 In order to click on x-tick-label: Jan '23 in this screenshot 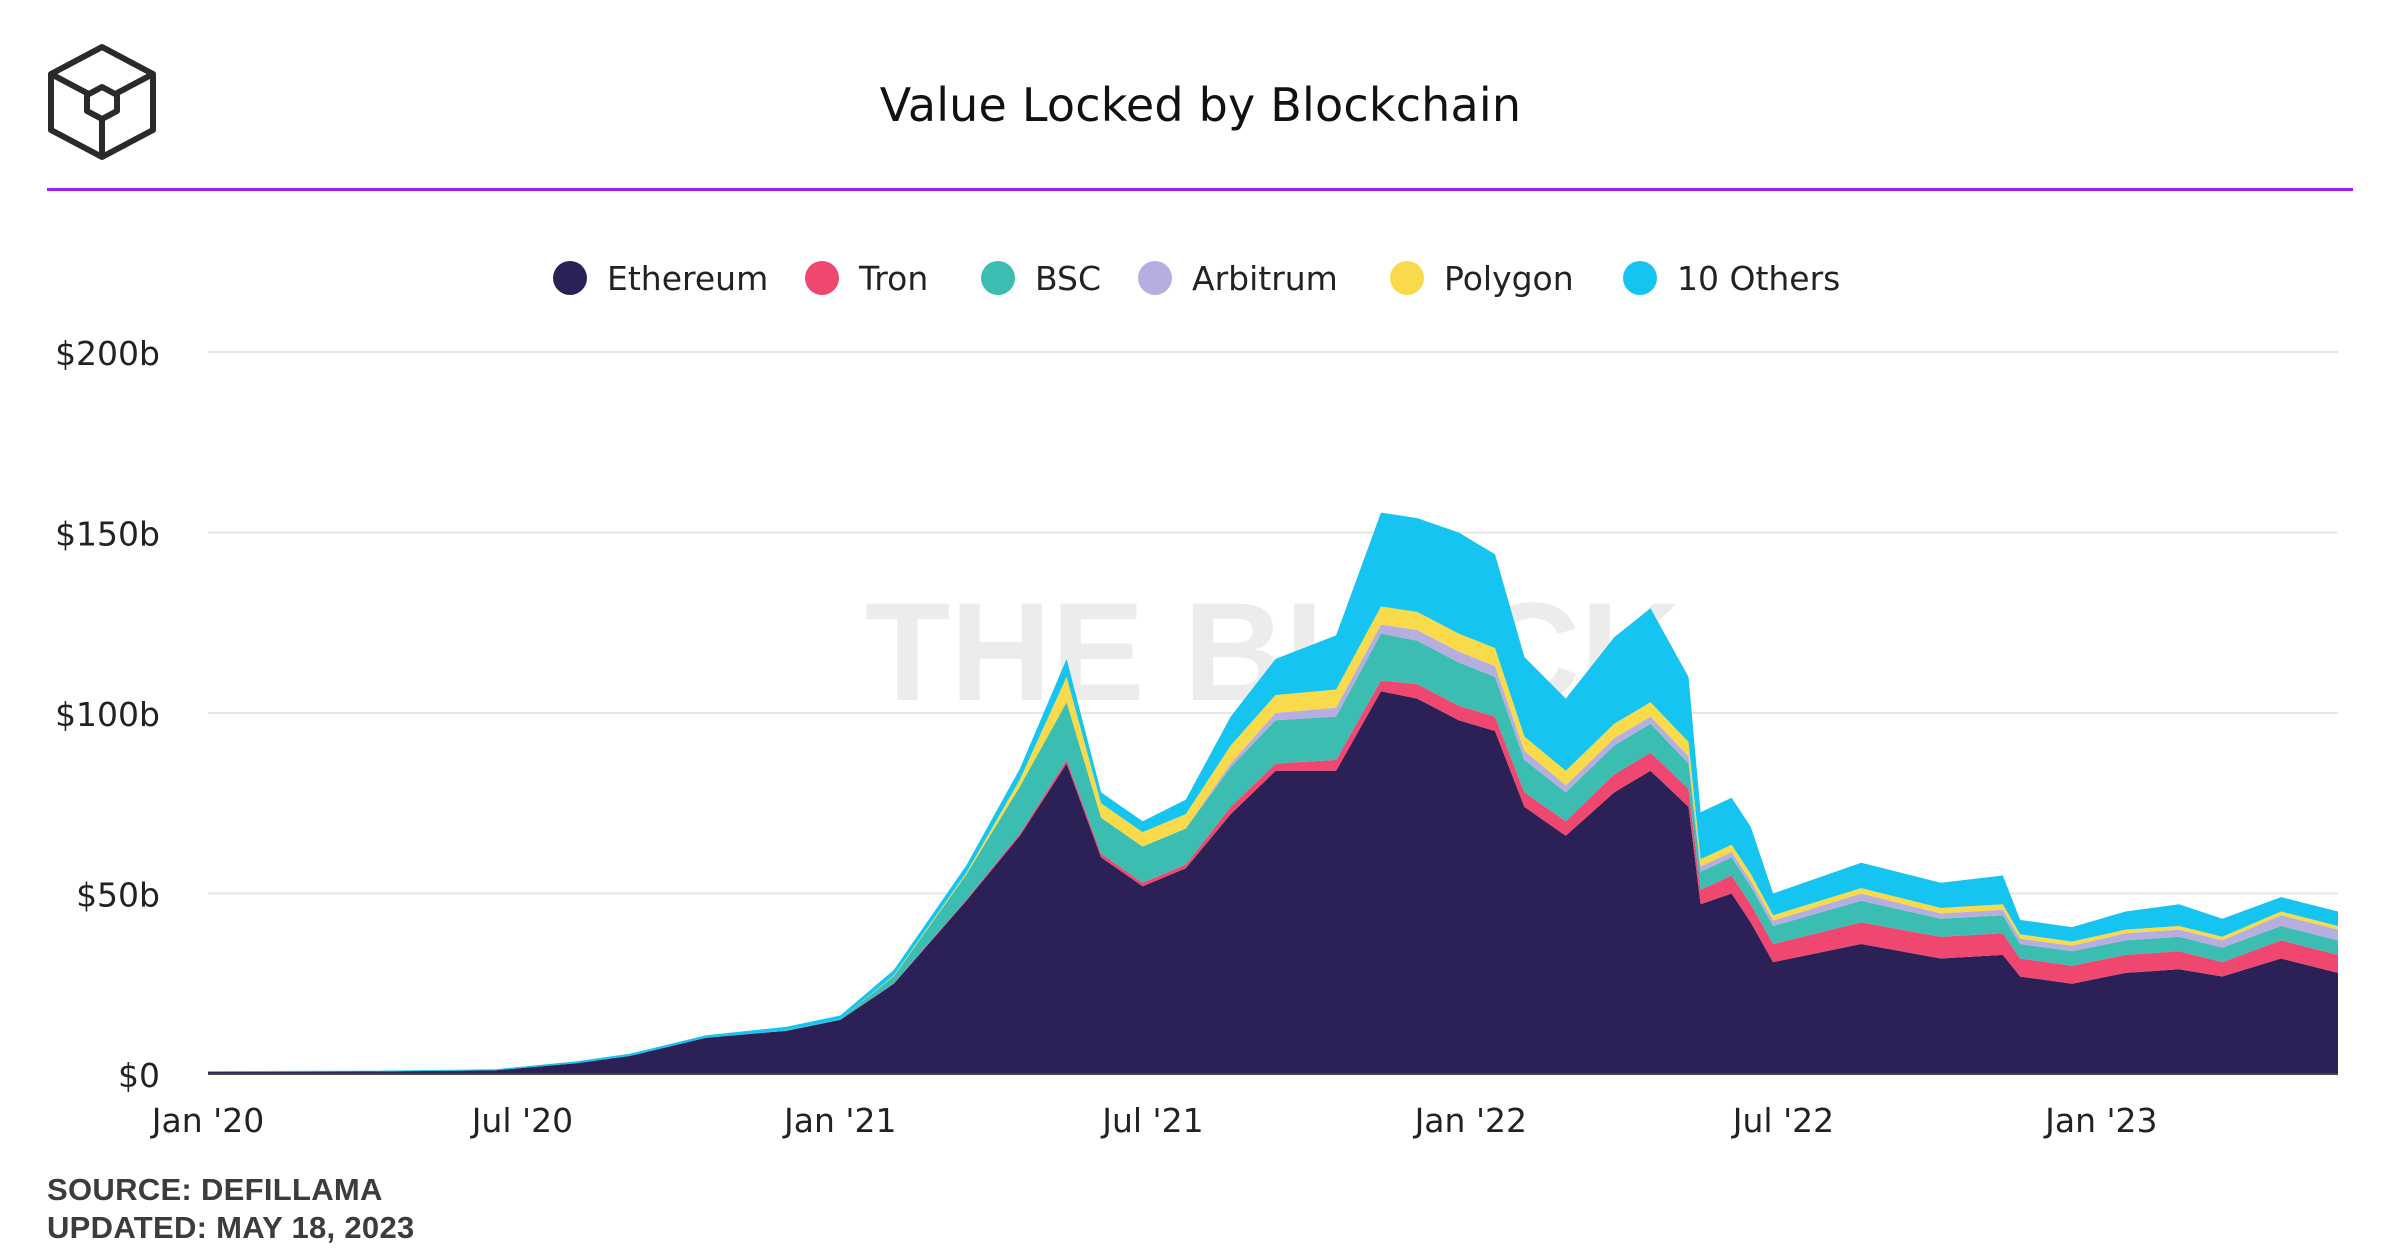, I will do `click(2100, 1120)`.